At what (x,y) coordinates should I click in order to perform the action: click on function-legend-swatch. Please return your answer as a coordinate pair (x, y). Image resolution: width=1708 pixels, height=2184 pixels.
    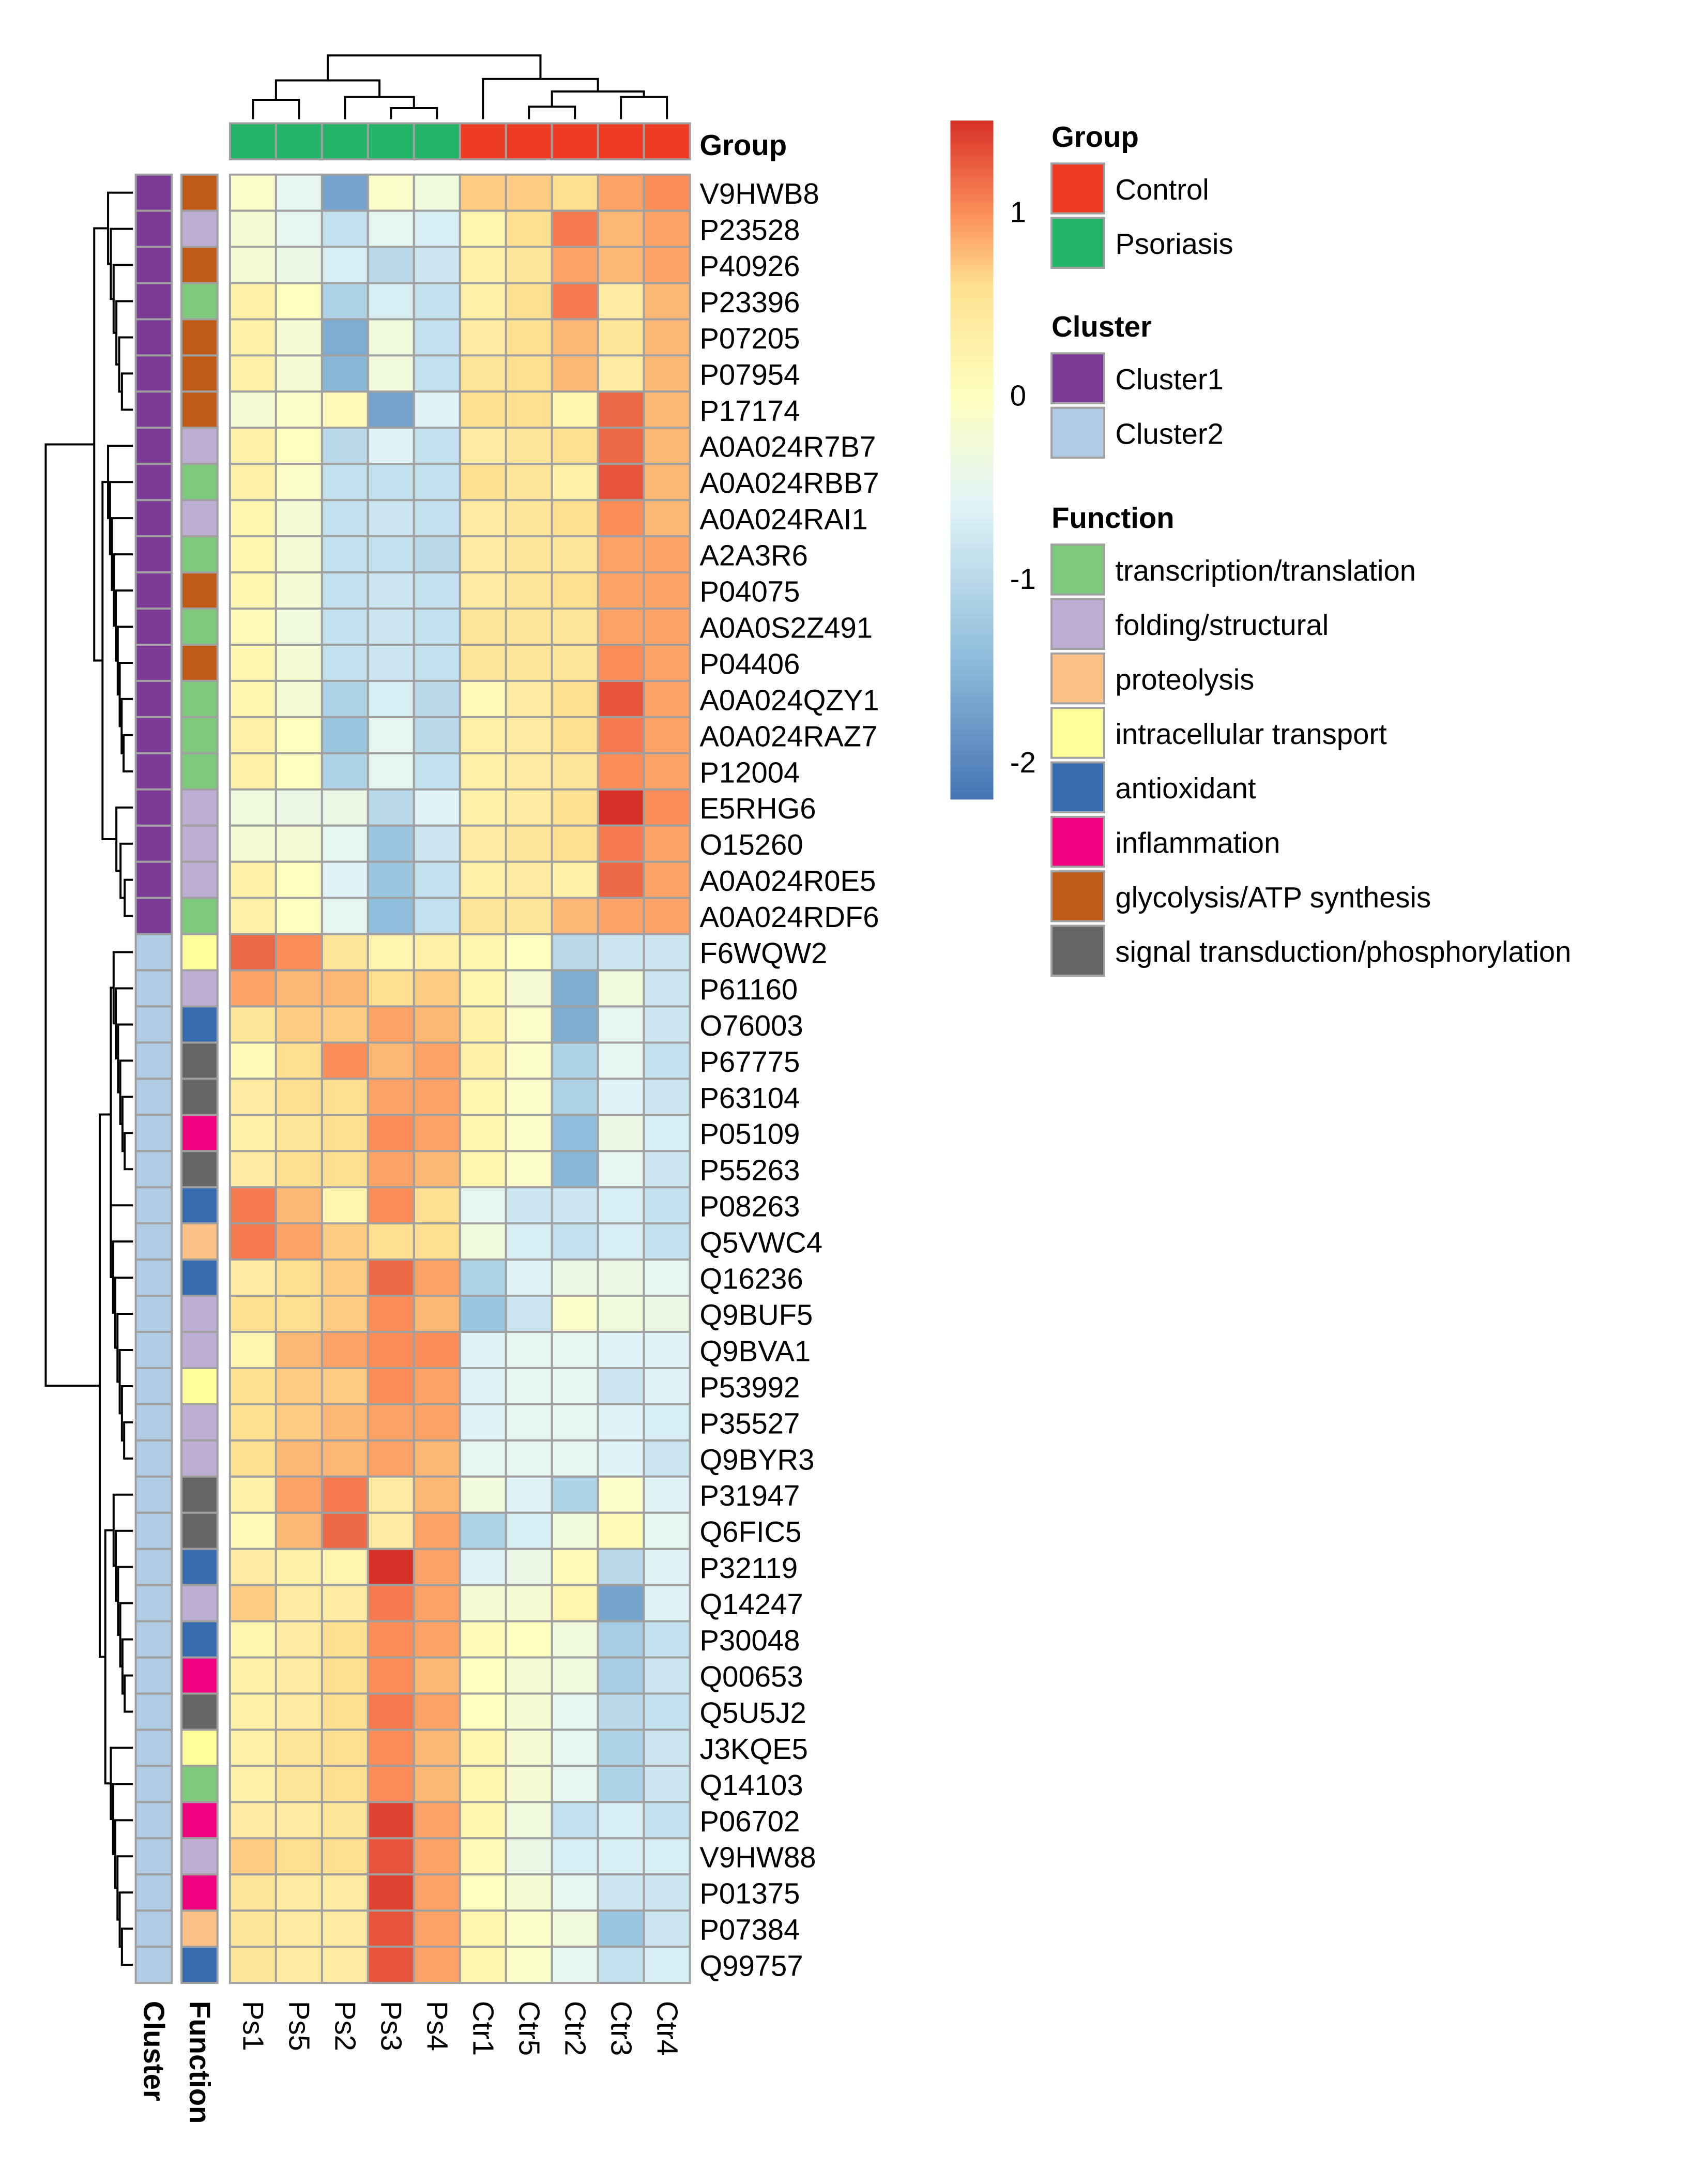
    Looking at the image, I should click on (1077, 570).